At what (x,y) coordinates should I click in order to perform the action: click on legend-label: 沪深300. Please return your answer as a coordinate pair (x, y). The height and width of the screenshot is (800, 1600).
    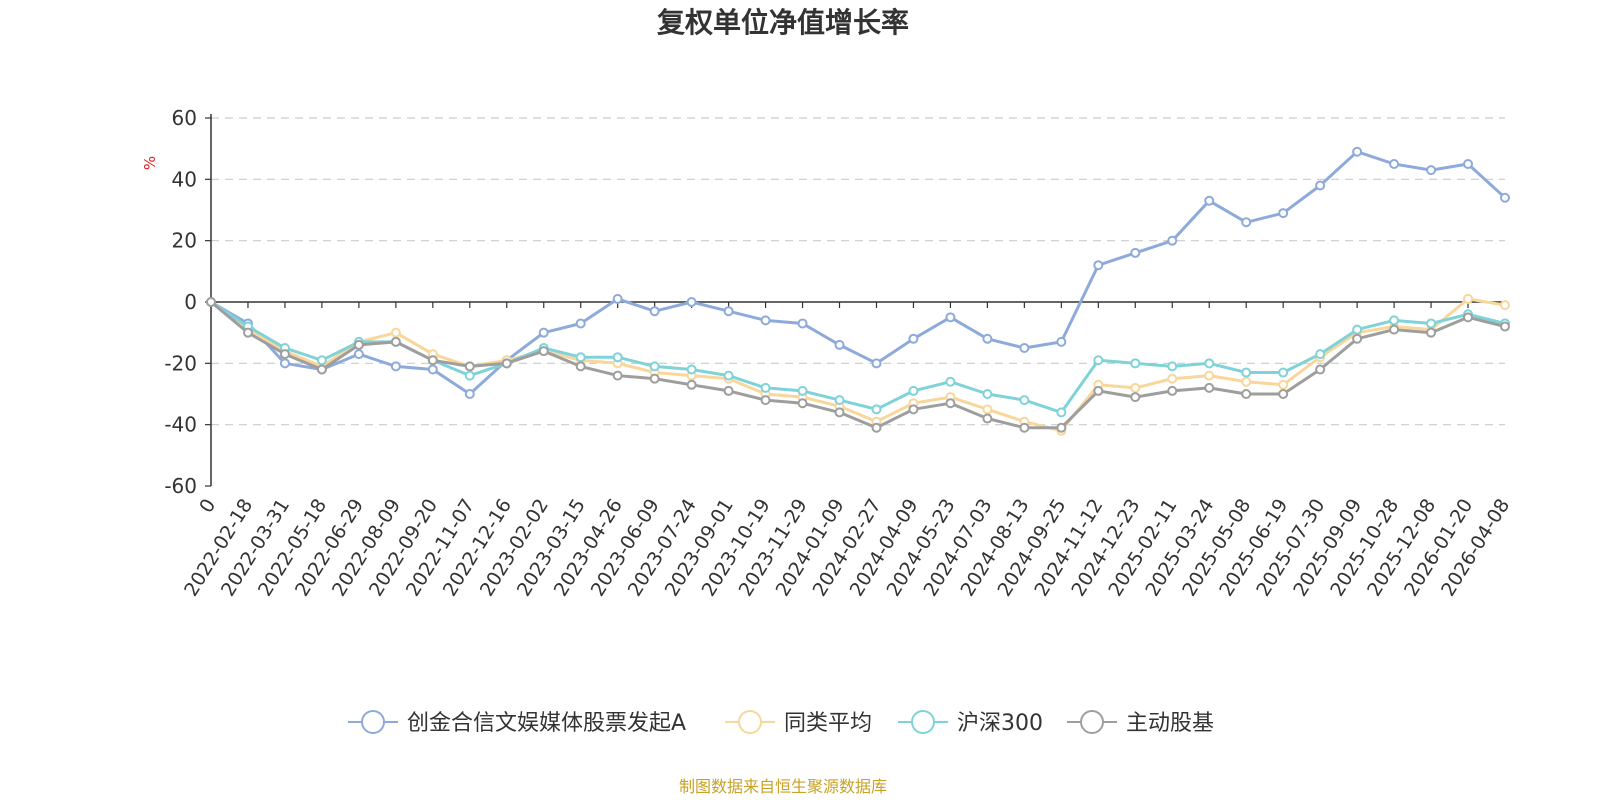
    Looking at the image, I should click on (1000, 723).